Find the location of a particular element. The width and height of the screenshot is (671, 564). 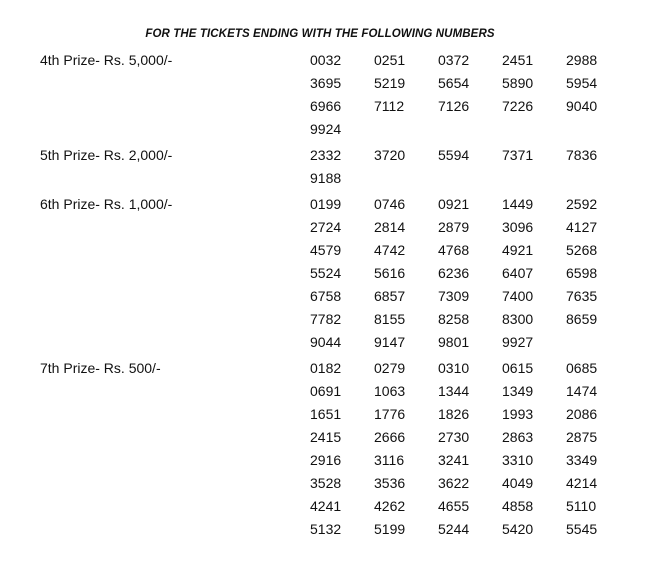

ticket-number: 8258 is located at coordinates (454, 319).